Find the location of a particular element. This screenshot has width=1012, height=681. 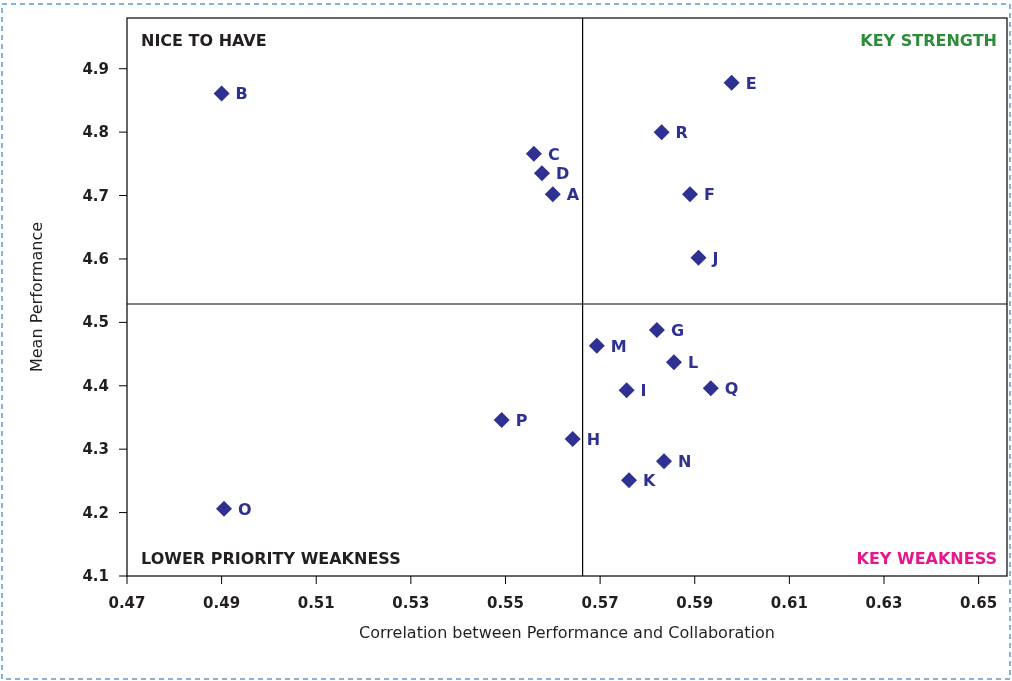

annotation: F is located at coordinates (709, 195).